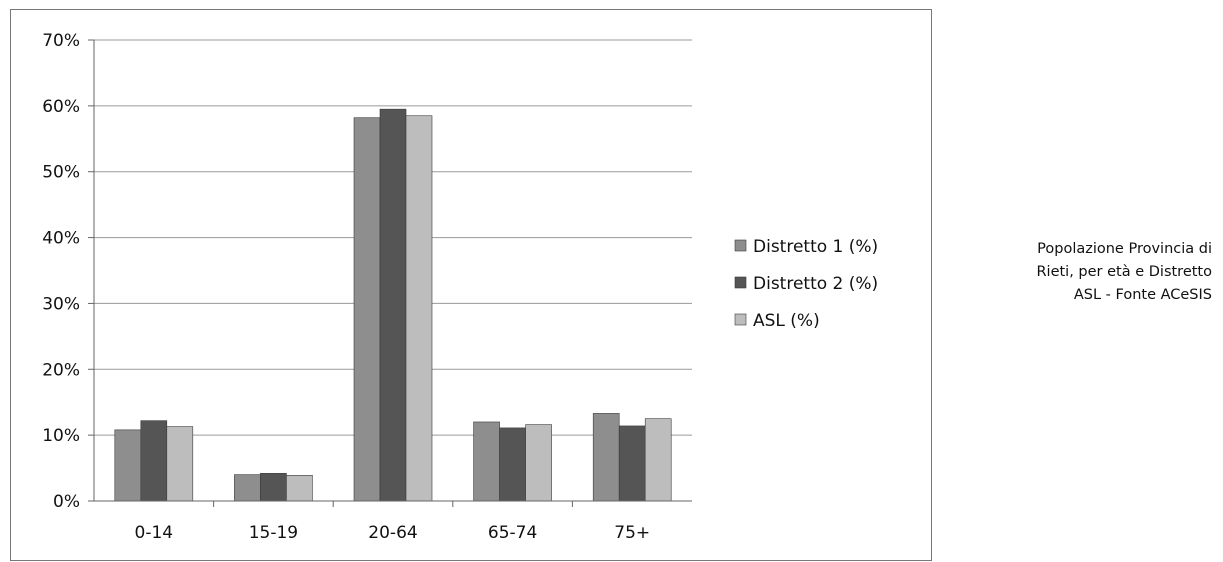 This screenshot has height=562, width=1223. I want to click on x-tick-label: 65-74, so click(512, 533).